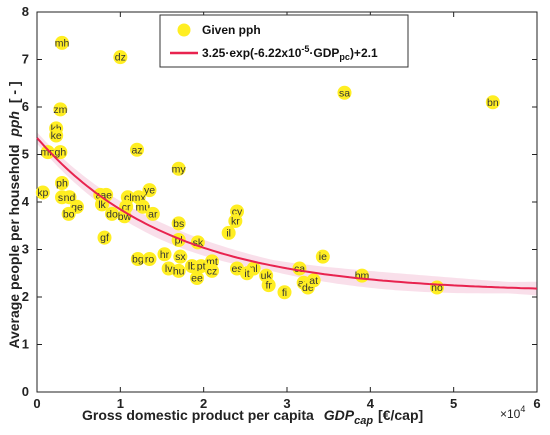 The image size is (550, 435). I want to click on point-label: mh, so click(62, 43).